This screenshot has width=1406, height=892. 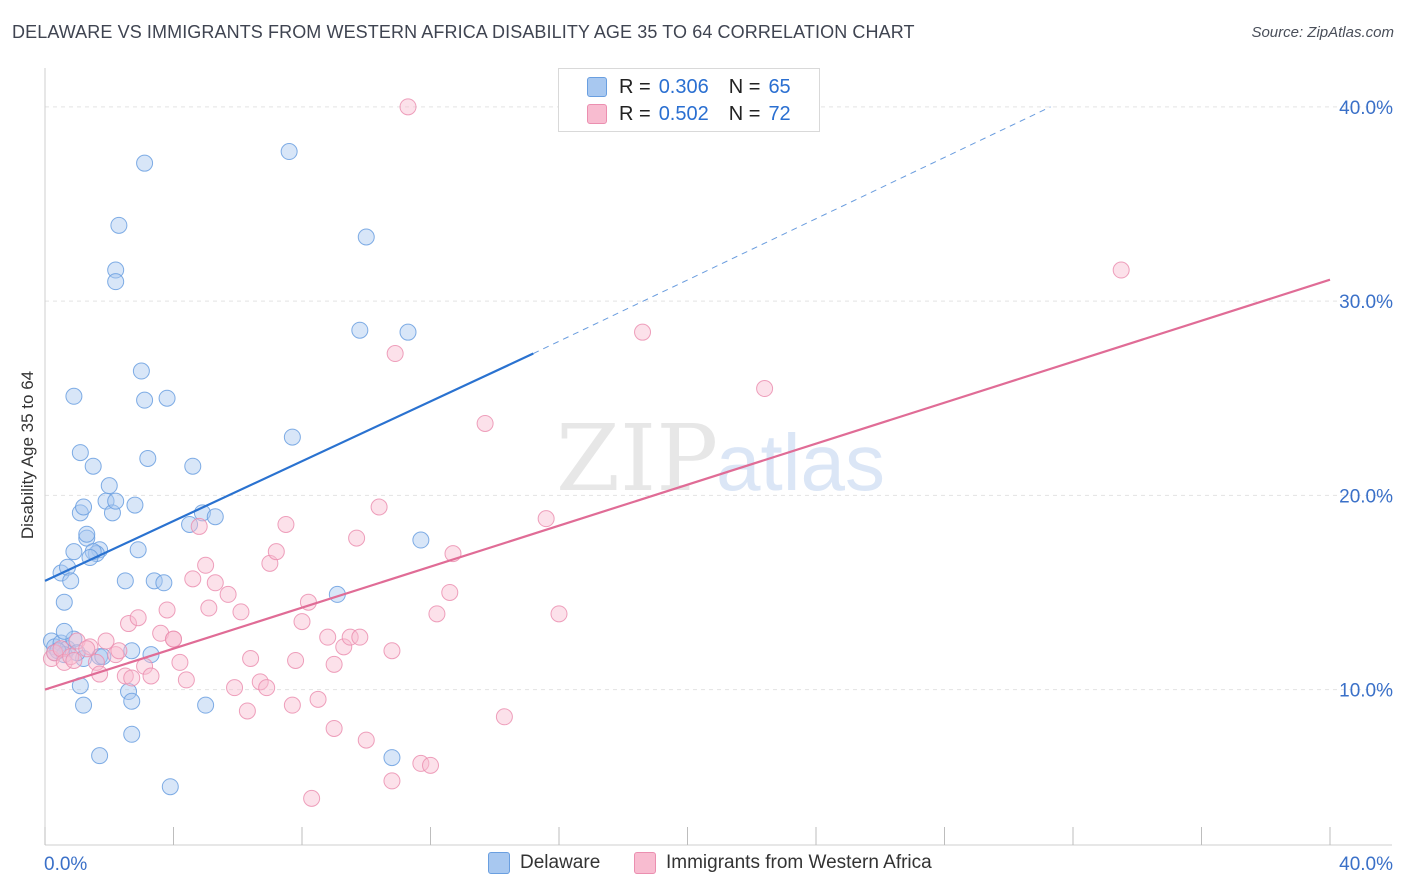 I want to click on y-axis-label: Disability Age 35 to 64, so click(x=27, y=455).